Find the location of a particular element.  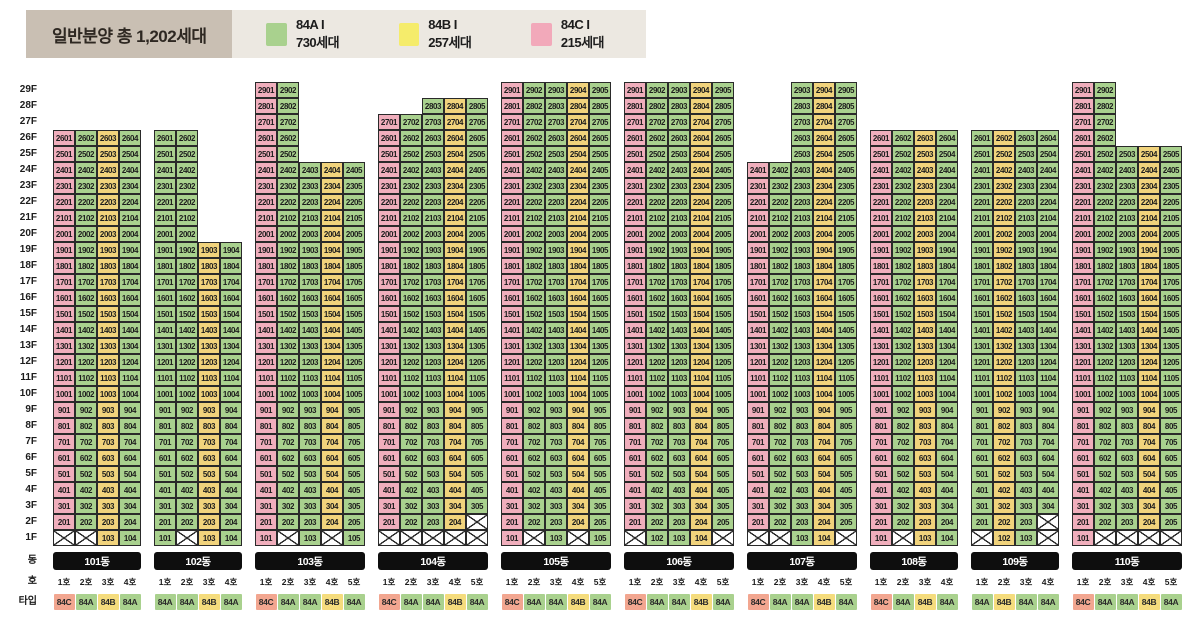

unit-cell: 1001 is located at coordinates (758, 394).